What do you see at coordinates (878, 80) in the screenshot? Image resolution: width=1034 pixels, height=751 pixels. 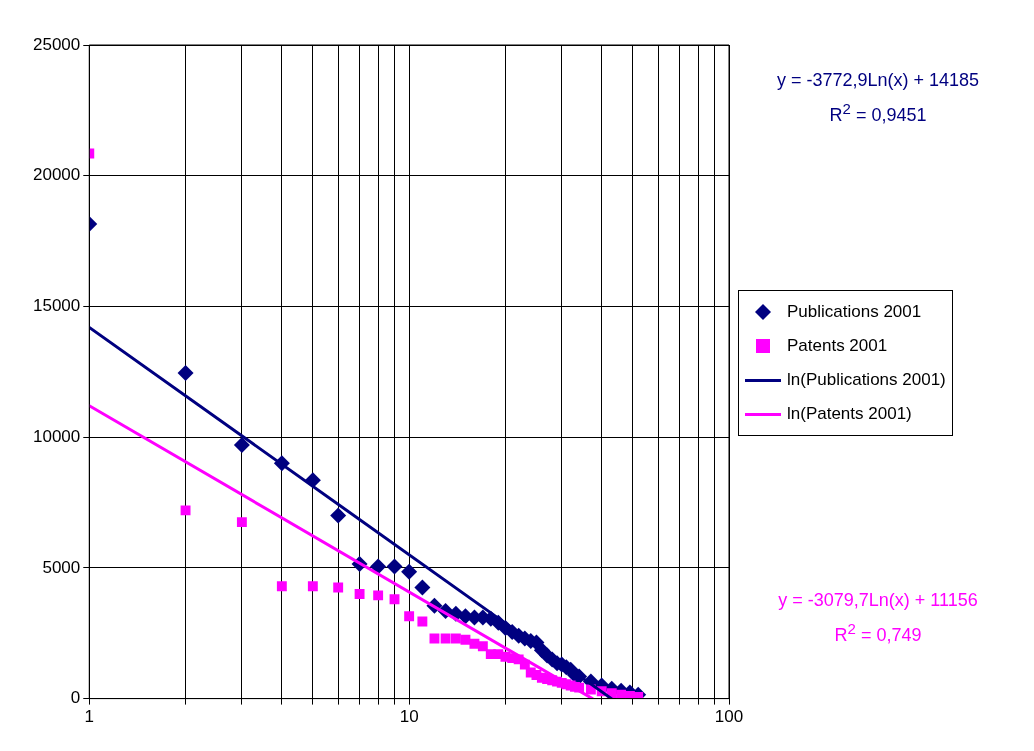 I see `text: y = -3772,9Ln(x) + 14185` at bounding box center [878, 80].